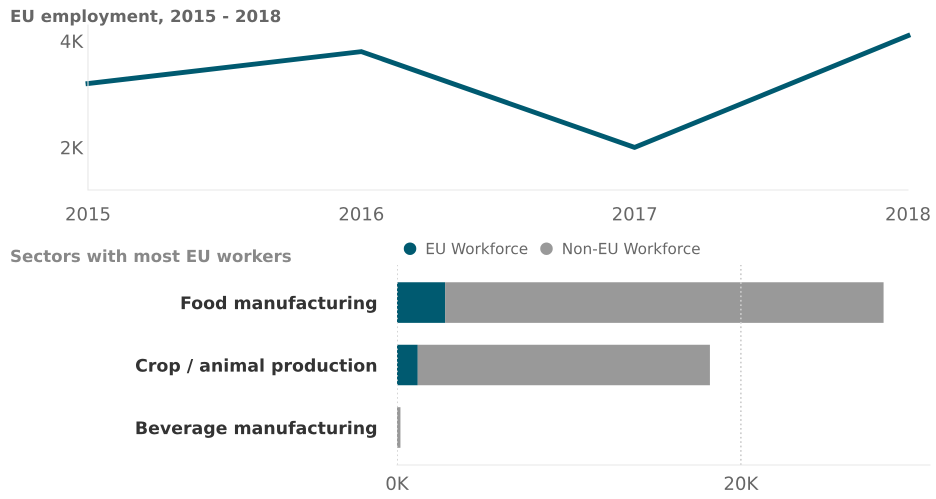  Describe the element at coordinates (741, 483) in the screenshot. I see `x-tick-label: 20K` at that location.